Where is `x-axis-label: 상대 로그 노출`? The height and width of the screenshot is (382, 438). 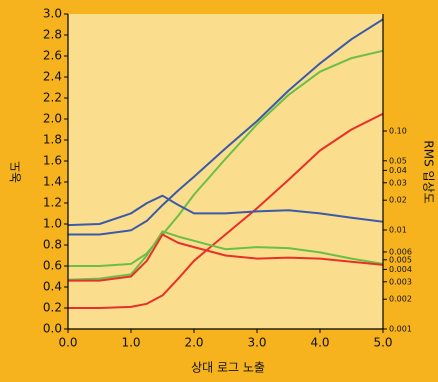
x-axis-label: 상대 로그 노출 is located at coordinates (228, 368).